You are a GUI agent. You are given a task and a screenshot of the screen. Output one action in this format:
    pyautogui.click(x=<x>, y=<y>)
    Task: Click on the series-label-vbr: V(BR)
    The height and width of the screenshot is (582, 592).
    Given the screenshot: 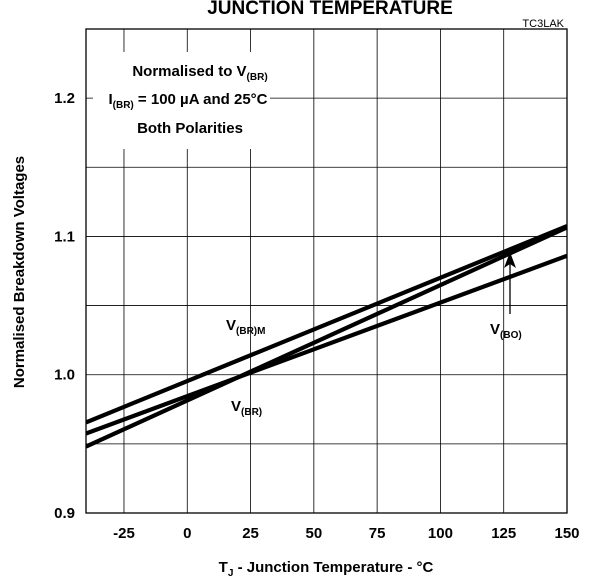 What is the action you would take?
    pyautogui.click(x=246, y=408)
    